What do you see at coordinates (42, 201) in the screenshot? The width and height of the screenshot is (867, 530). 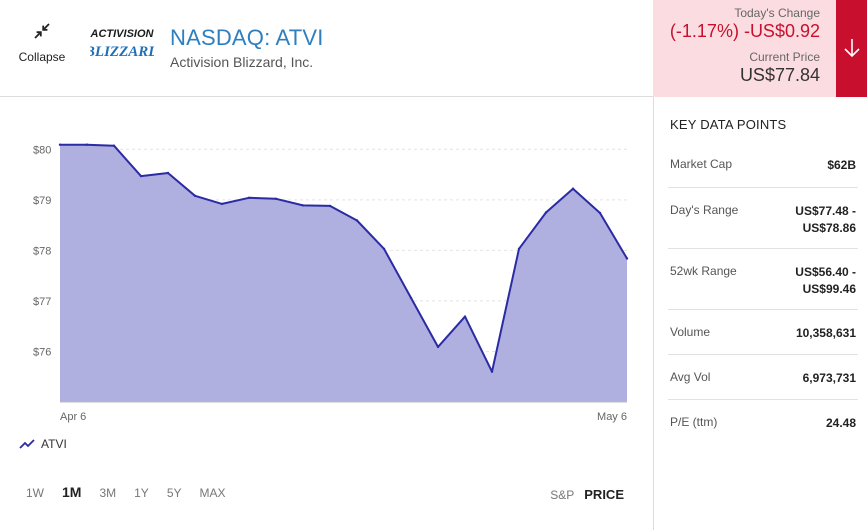 I see `y-tick-label: $79` at bounding box center [42, 201].